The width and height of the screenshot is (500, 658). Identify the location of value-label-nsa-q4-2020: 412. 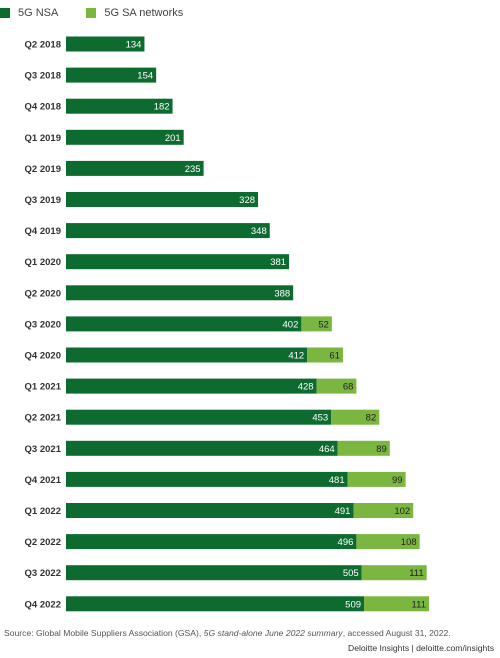
(296, 356).